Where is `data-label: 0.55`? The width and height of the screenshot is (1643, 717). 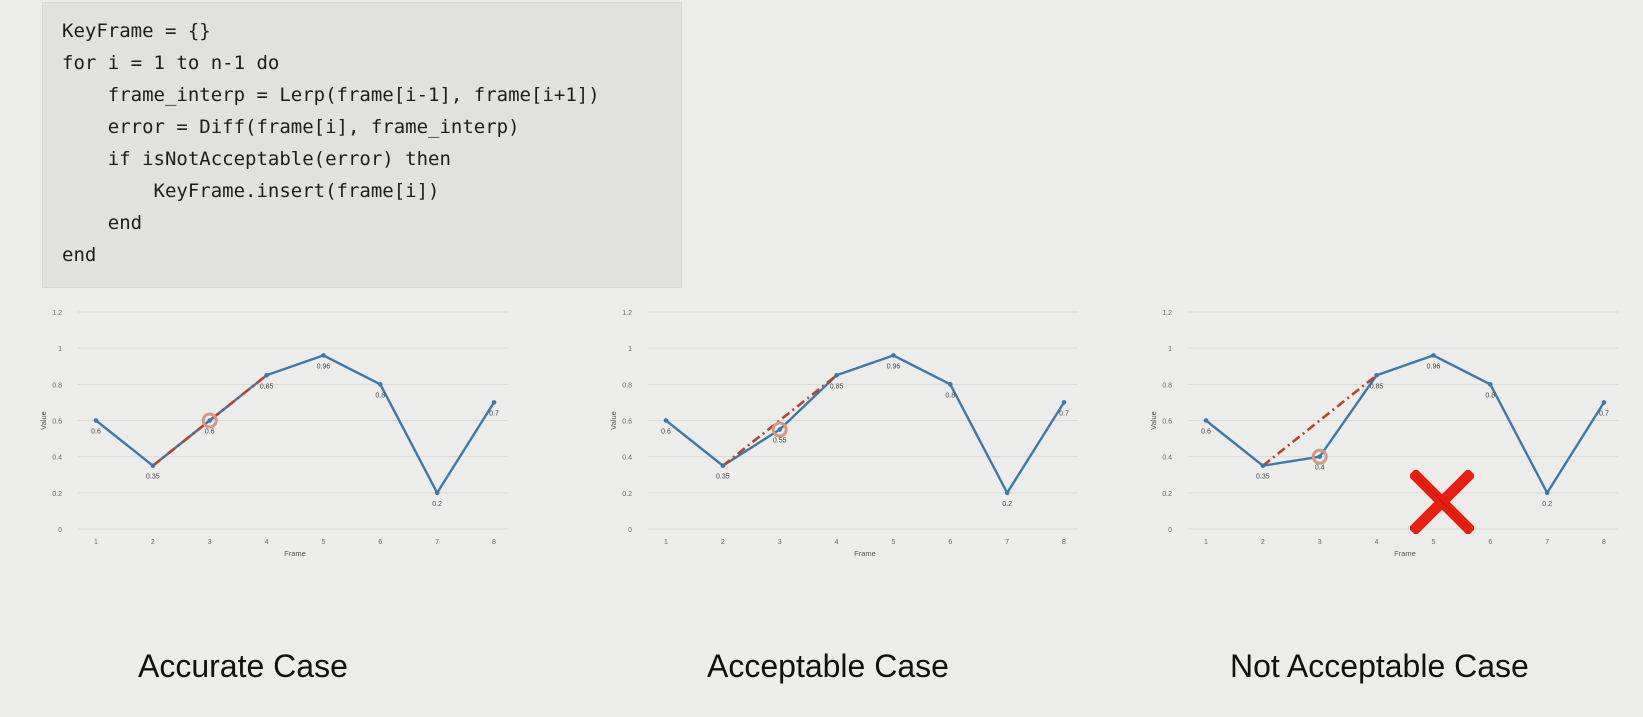
data-label: 0.55 is located at coordinates (780, 441).